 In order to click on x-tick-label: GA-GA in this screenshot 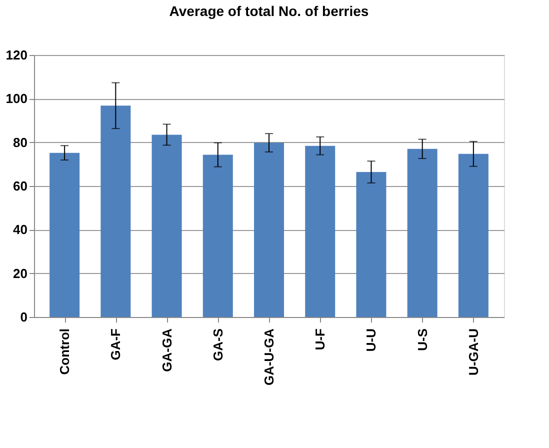, I will do `click(166, 350)`.